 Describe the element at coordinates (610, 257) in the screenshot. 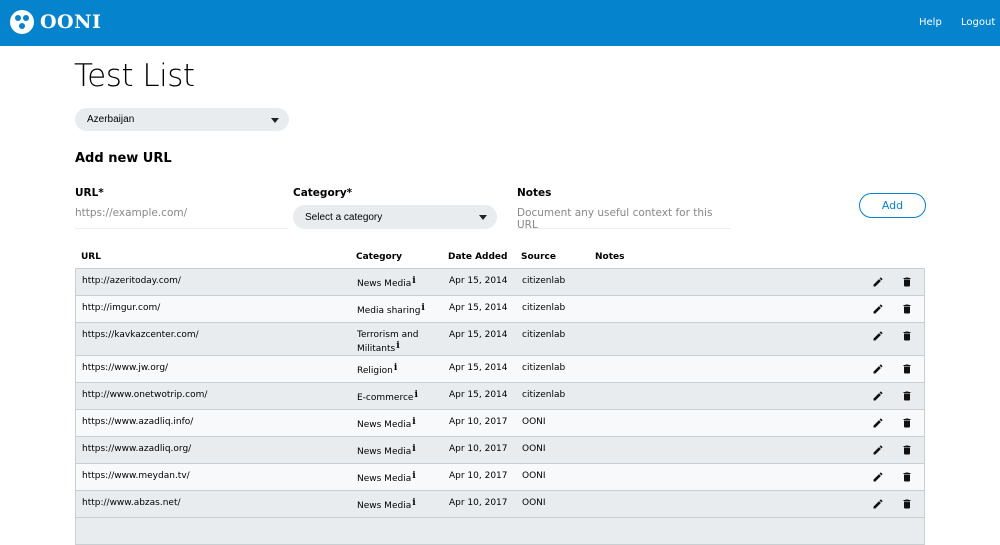

I see `column-header-notes: Notes` at that location.